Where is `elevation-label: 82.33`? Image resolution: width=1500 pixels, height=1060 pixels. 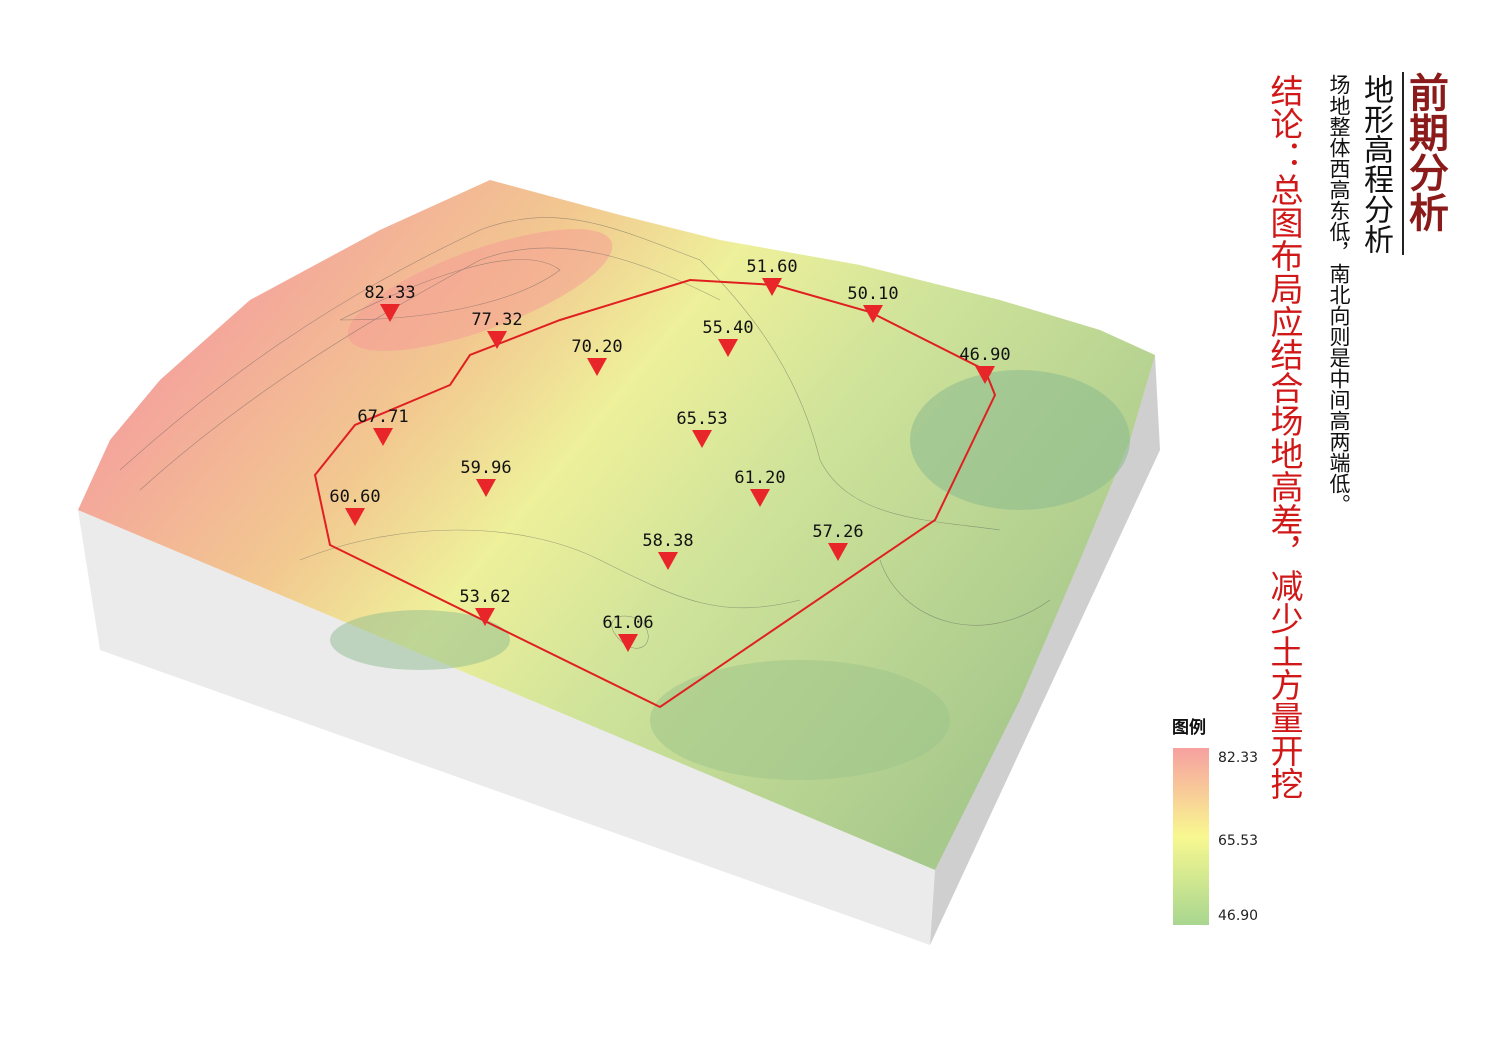
elevation-label: 82.33 is located at coordinates (389, 293).